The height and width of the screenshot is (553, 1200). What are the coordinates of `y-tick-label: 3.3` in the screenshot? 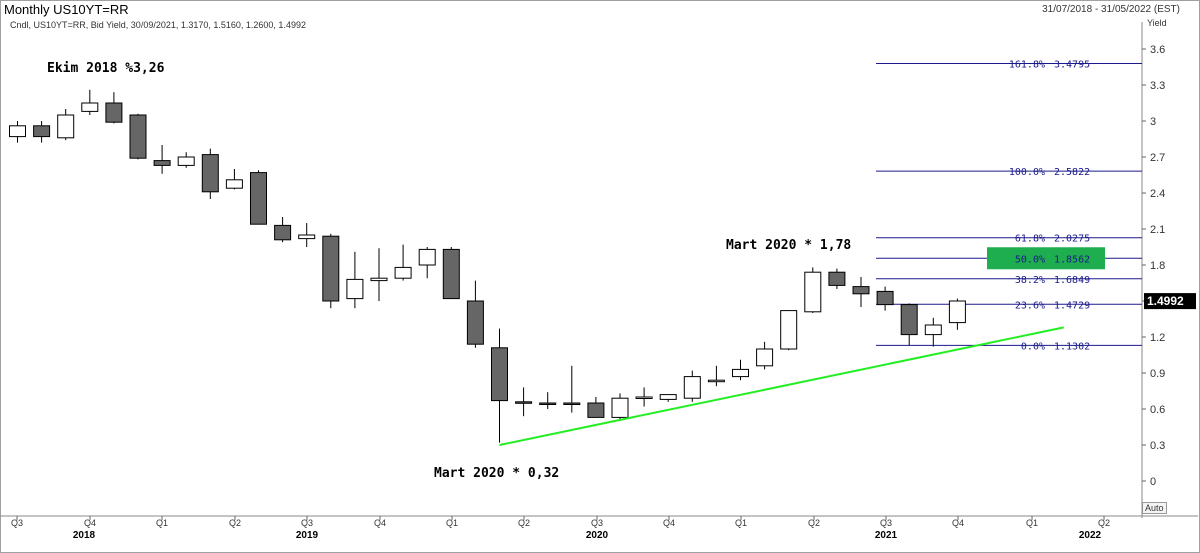 It's located at (1157, 86).